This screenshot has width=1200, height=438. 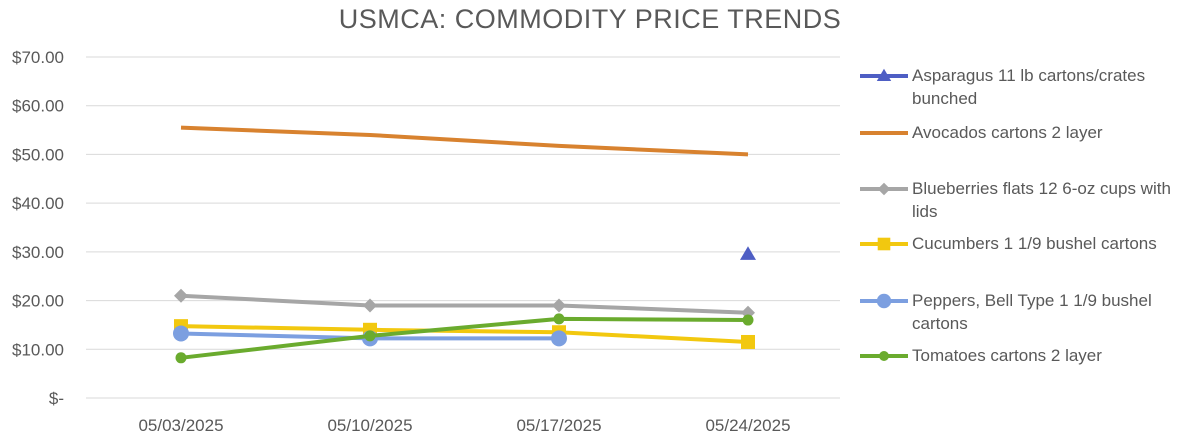 I want to click on chart-title: USMCA: COMMODITY PRICE TRENDS, so click(x=590, y=19).